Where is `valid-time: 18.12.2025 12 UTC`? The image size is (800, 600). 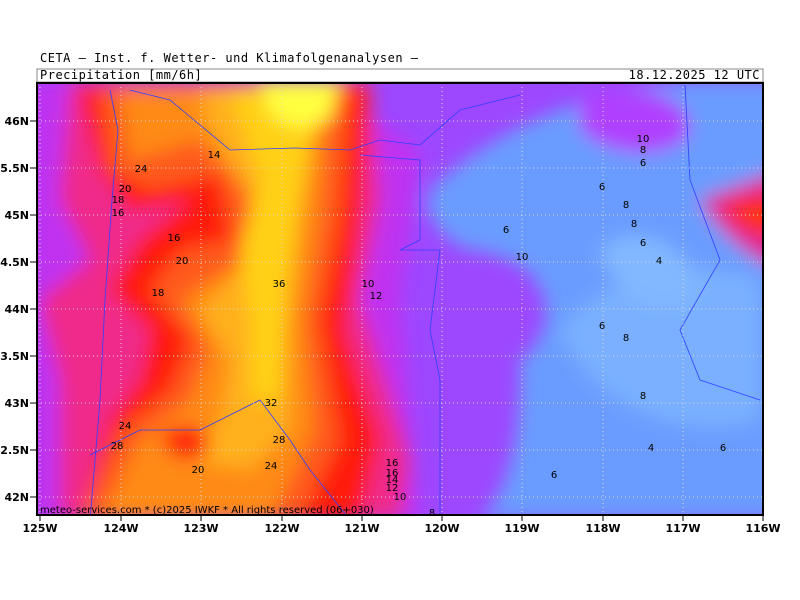
valid-time: 18.12.2025 12 UTC is located at coordinates (694, 75).